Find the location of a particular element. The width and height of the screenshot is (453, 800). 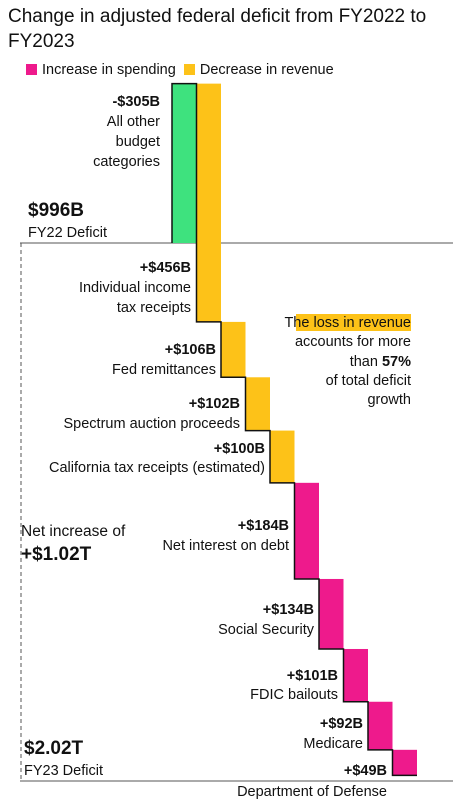

value-label-spectrum: +$102B is located at coordinates (214, 404).